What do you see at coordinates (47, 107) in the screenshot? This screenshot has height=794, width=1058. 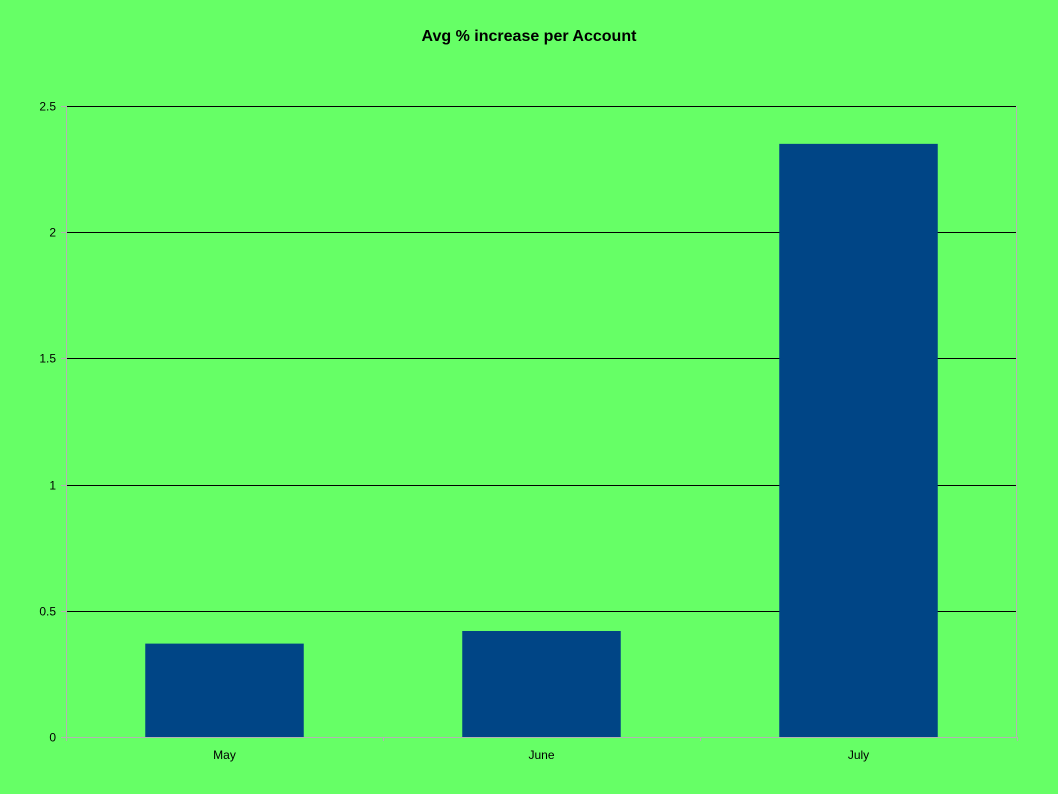 I see `y-tick-label: 2.5` at bounding box center [47, 107].